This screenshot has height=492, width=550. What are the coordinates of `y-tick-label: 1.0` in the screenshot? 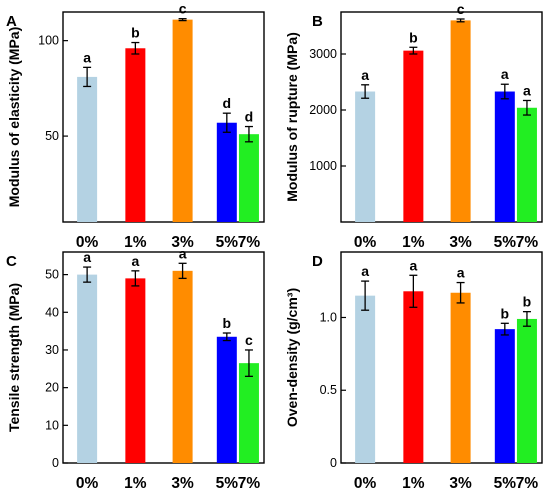 It's located at (328, 317).